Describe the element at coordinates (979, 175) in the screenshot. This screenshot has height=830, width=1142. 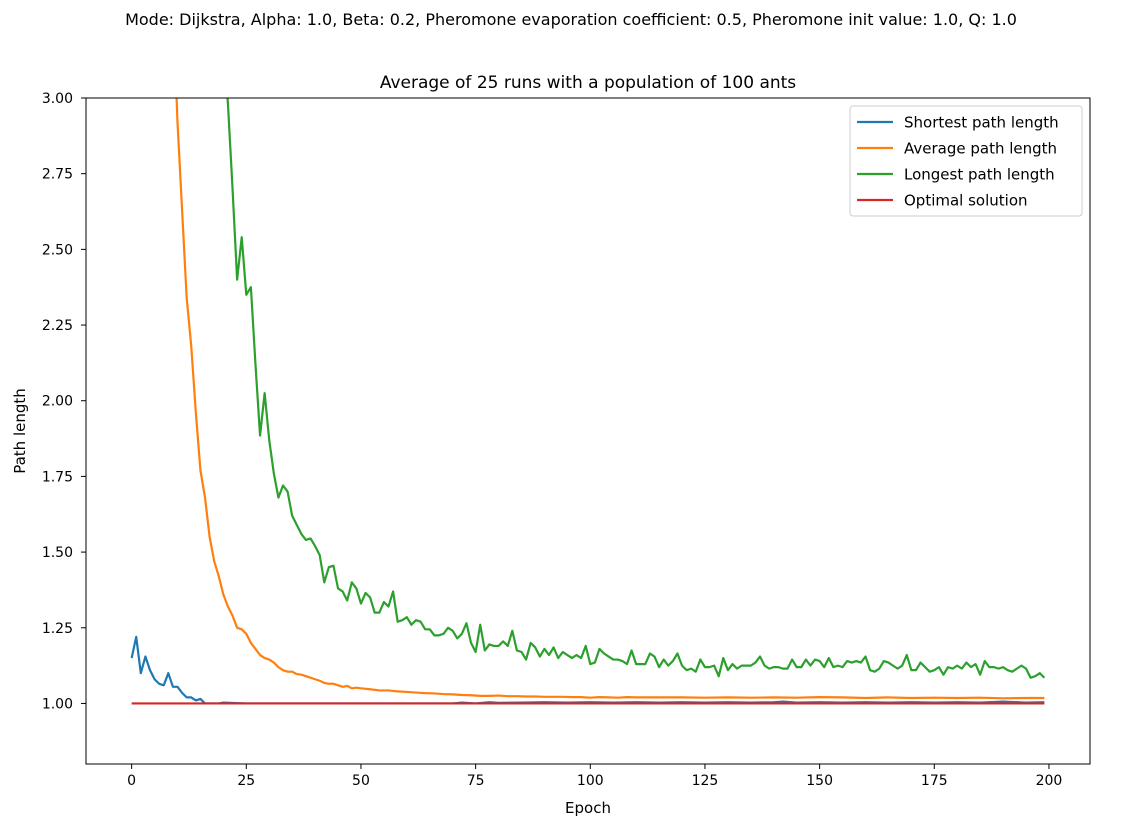
I see `legend-label-2: Longest path length` at that location.